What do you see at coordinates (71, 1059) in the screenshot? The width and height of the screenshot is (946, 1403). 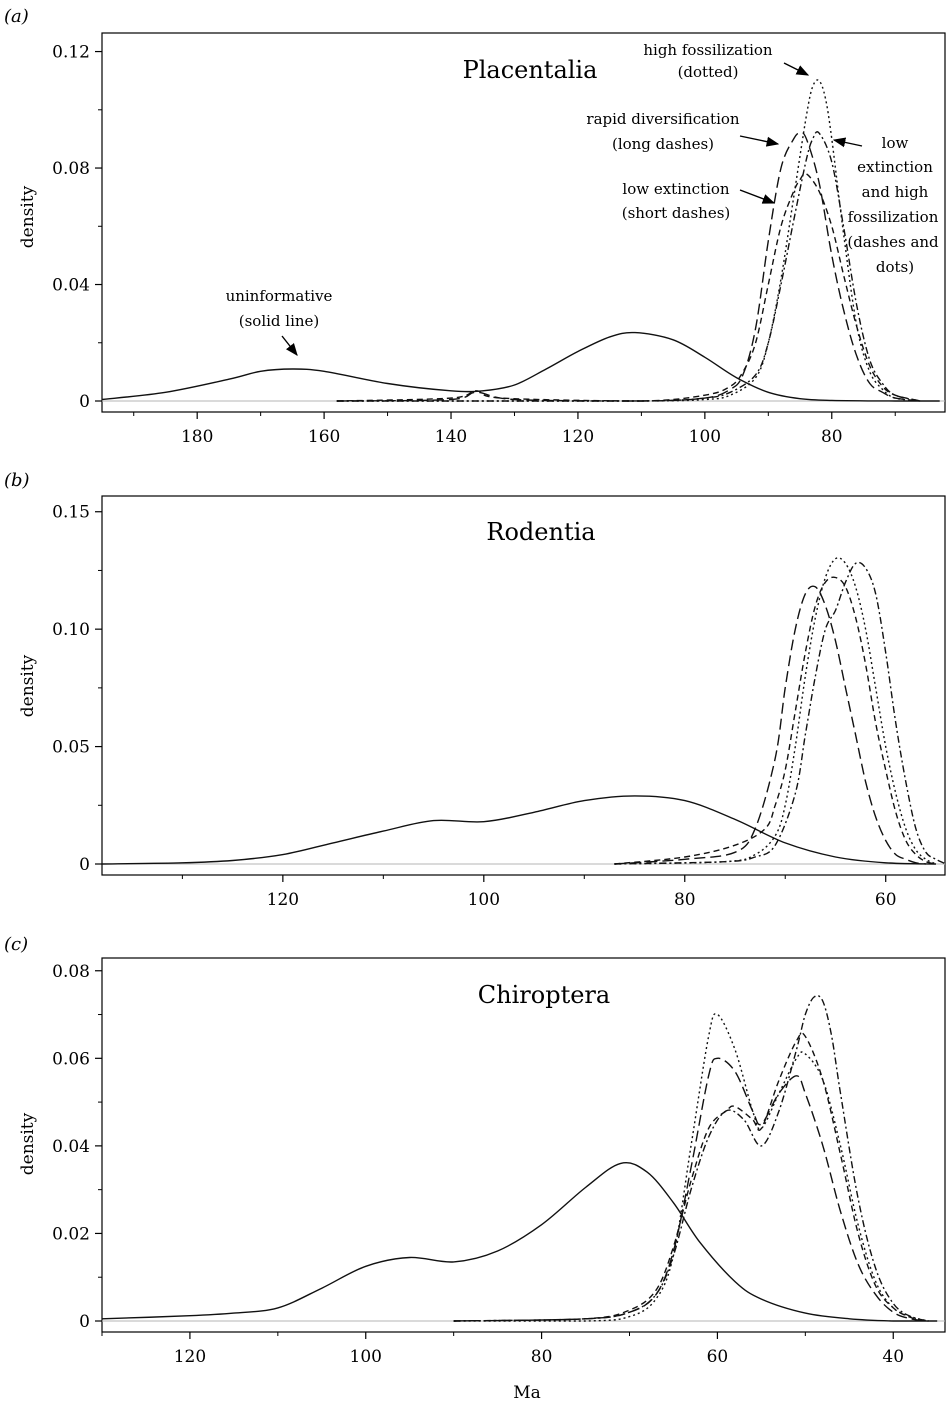 I see `y-tick-label: 0.06` at bounding box center [71, 1059].